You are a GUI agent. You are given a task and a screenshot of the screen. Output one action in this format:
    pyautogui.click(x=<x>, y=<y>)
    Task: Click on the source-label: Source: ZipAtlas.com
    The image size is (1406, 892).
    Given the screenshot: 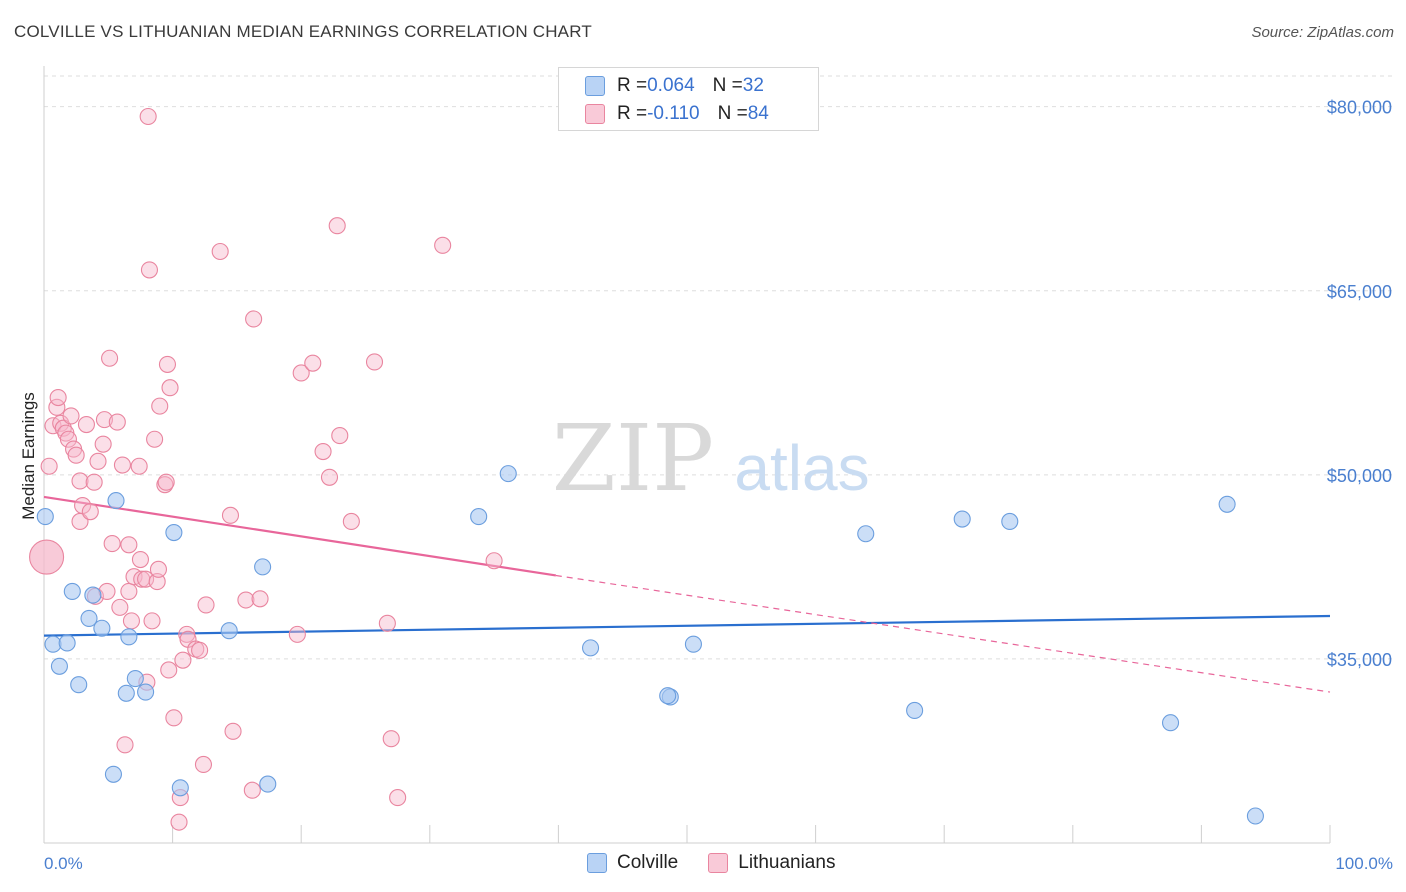 What is the action you would take?
    pyautogui.click(x=1322, y=32)
    